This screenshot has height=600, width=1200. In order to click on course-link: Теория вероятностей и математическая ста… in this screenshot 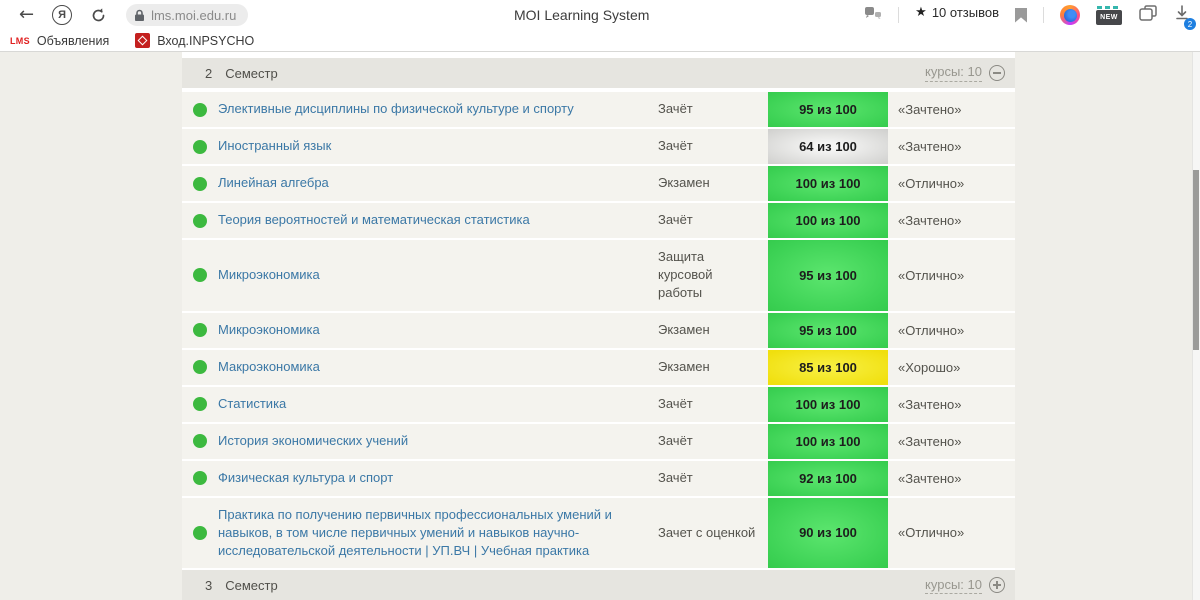, I will do `click(374, 220)`.